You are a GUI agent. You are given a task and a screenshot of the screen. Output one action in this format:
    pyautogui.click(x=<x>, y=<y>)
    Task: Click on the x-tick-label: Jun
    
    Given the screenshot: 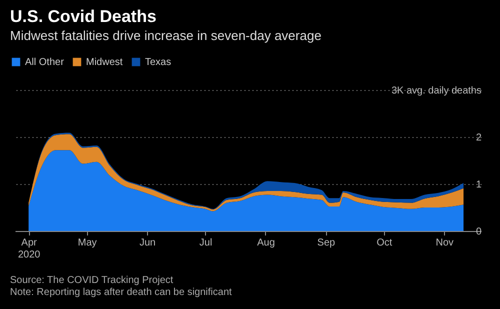 What is the action you would take?
    pyautogui.click(x=147, y=243)
    